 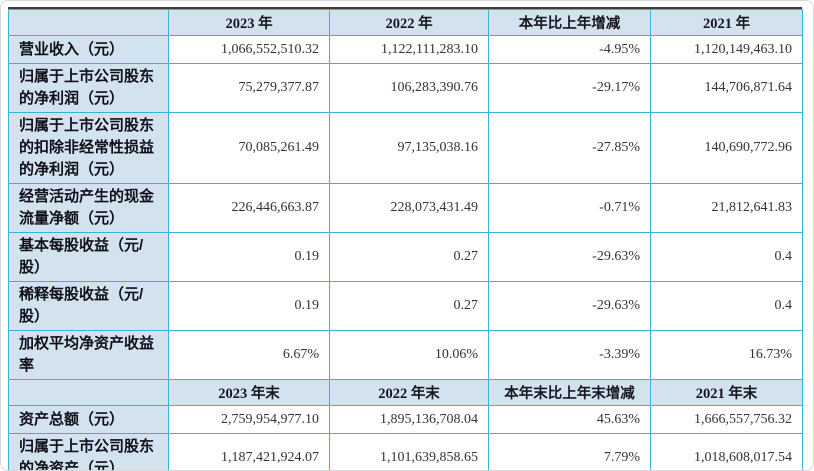 I want to click on cell-2021-value: 1,018,608,017.54, so click(x=726, y=451).